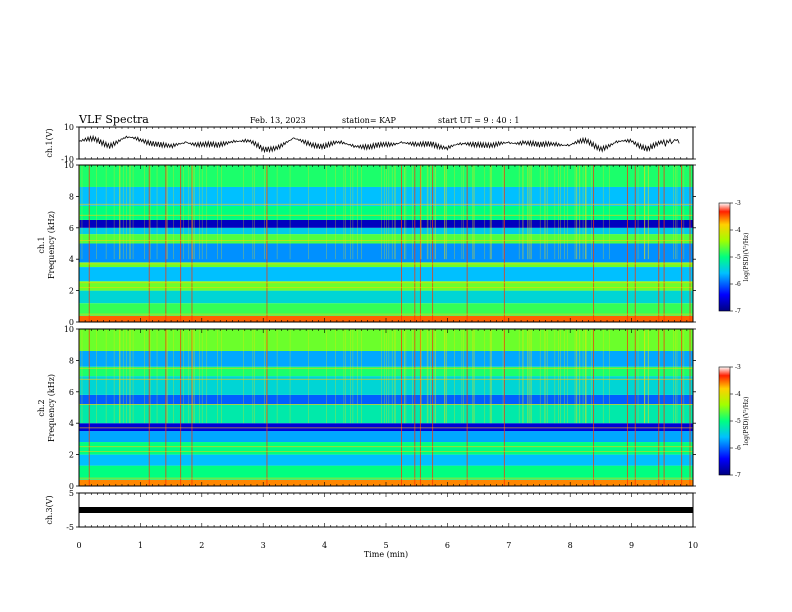 The width and height of the screenshot is (792, 612). I want to click on y-tick-label: -10, so click(67, 159).